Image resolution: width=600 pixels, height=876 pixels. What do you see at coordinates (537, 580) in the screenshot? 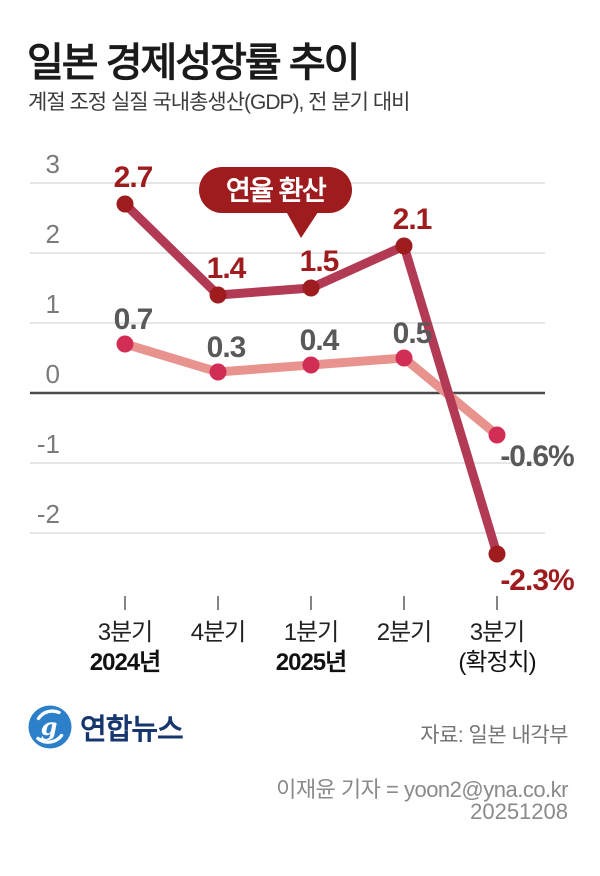
I see `value-label: -2.3%` at bounding box center [537, 580].